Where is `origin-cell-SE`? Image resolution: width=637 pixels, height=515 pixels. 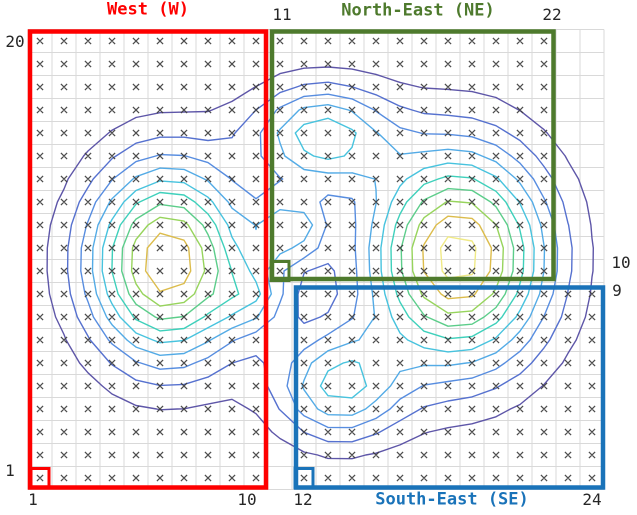 origin-cell-SE is located at coordinates (304, 478).